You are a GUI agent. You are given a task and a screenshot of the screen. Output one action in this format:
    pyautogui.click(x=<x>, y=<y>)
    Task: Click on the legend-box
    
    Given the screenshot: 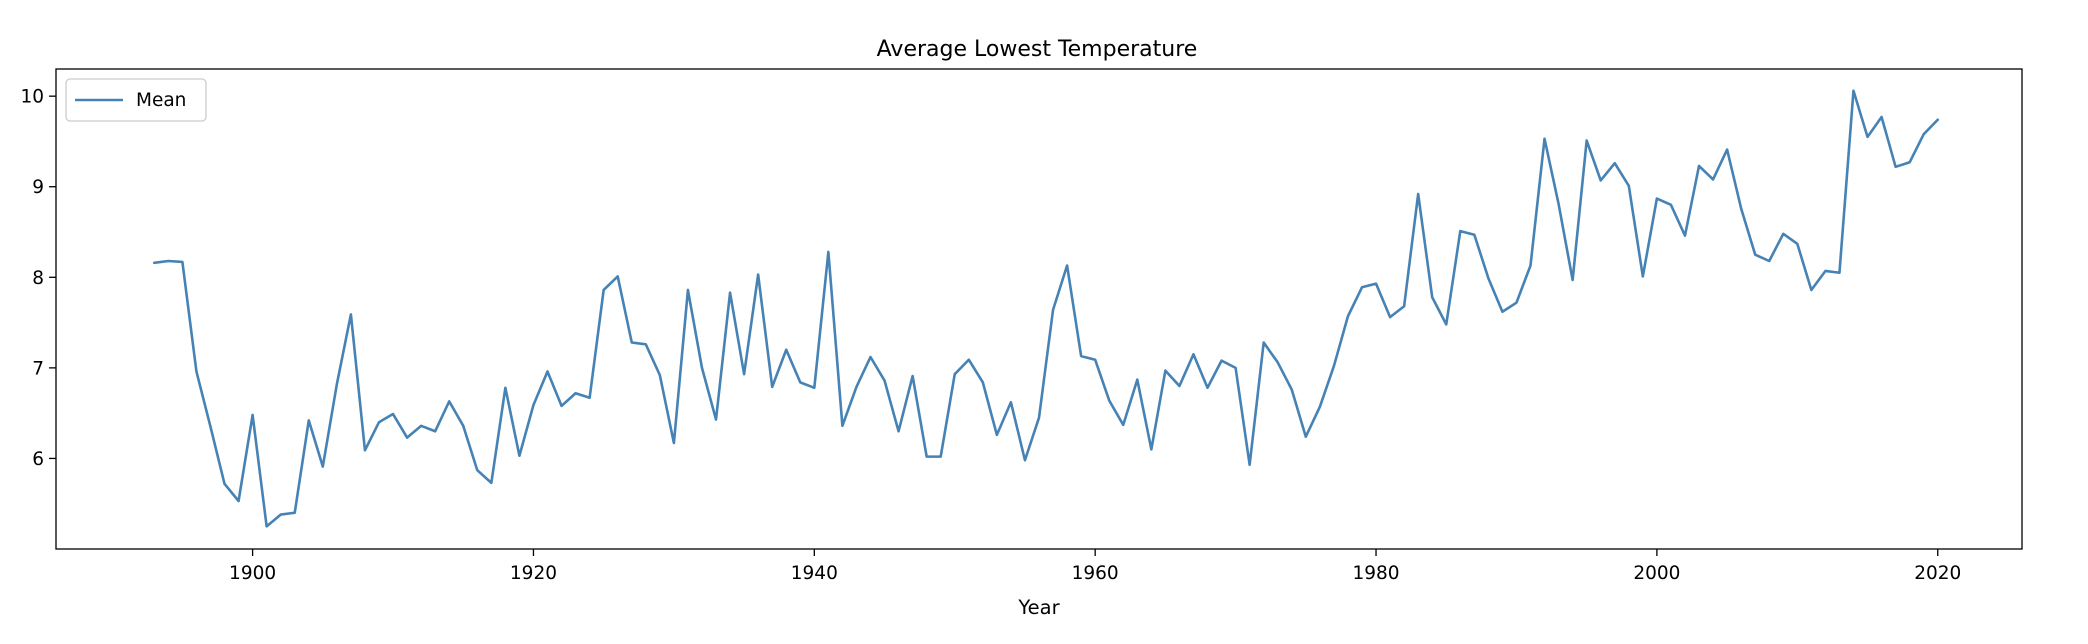 What is the action you would take?
    pyautogui.click(x=136, y=100)
    